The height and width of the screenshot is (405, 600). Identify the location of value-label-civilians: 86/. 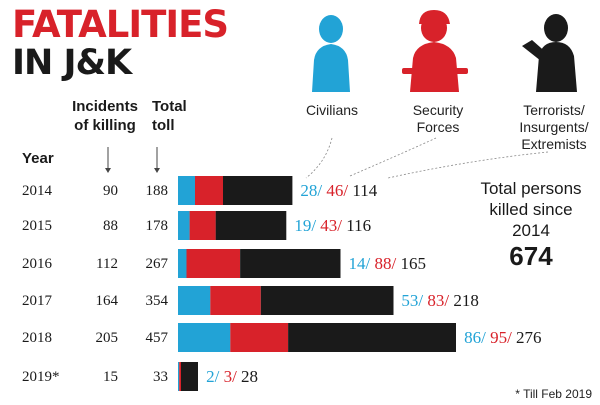
(475, 337).